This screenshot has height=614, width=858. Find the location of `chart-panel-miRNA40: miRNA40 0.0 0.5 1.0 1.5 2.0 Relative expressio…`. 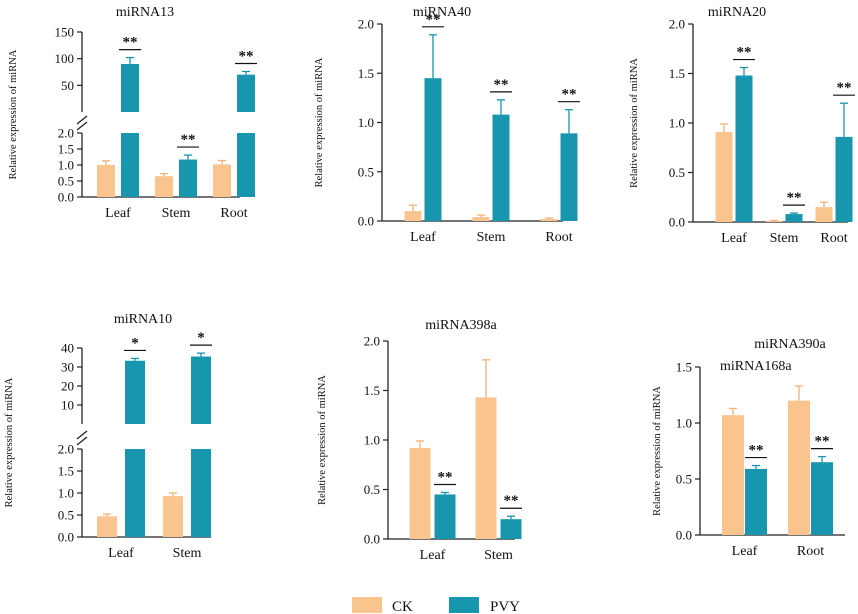

chart-panel-miRNA40: miRNA40 0.0 0.5 1.0 1.5 2.0 Relative expressio… is located at coordinates (447, 125).